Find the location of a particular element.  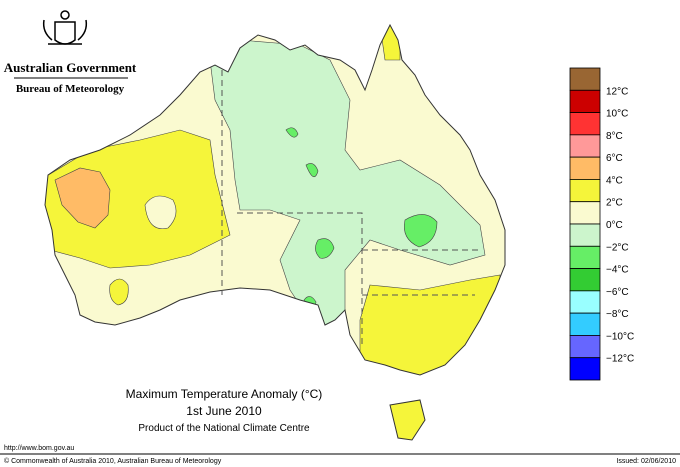

bureau: Bureau of Meteorology is located at coordinates (70, 89).